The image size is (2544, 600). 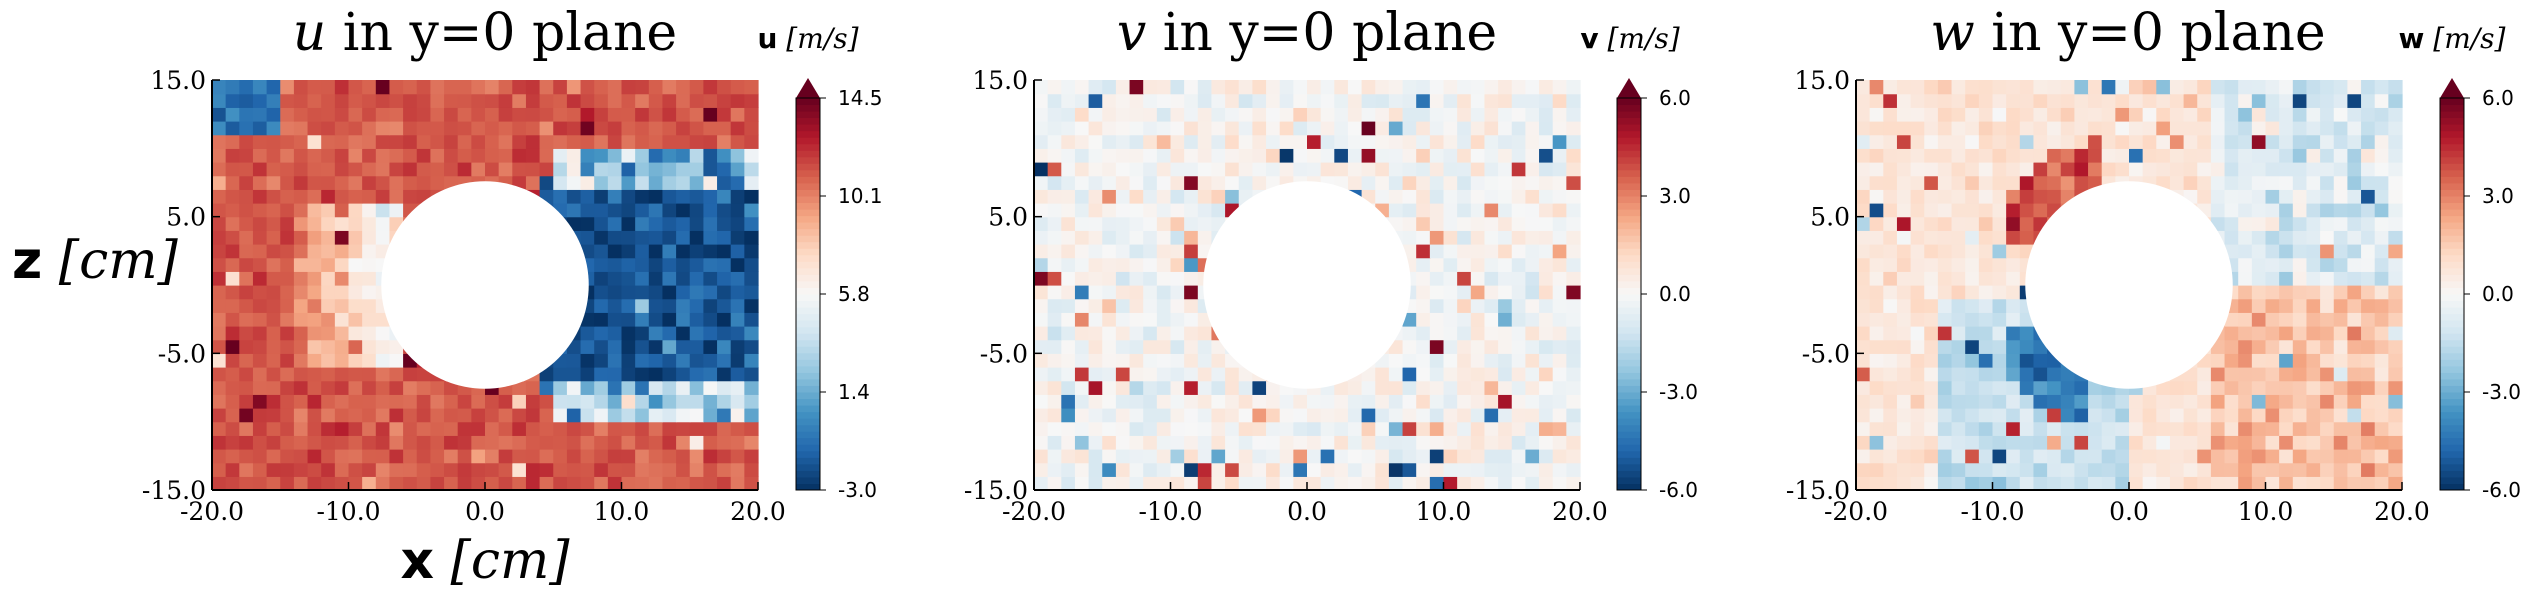 I want to click on x-tick-label: -20.0, so click(x=1034, y=511).